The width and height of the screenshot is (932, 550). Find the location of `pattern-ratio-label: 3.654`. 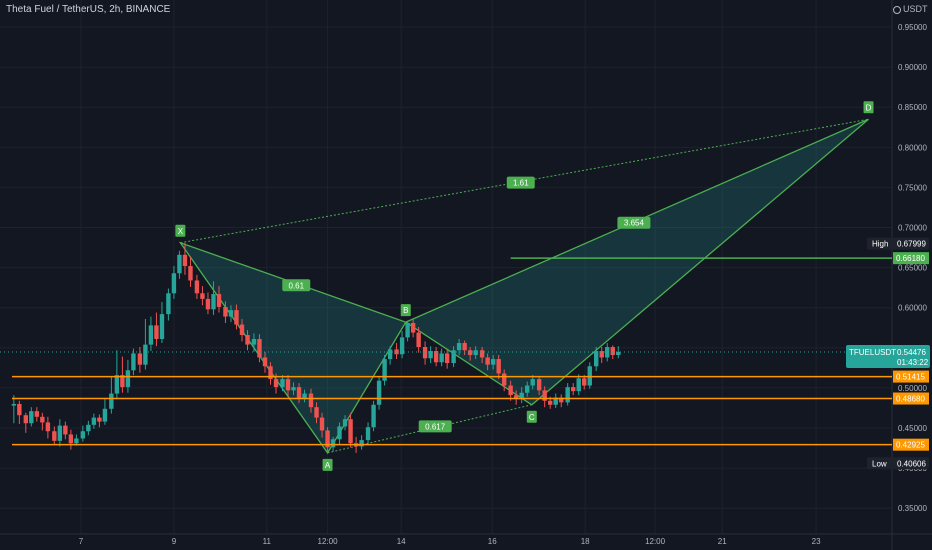

pattern-ratio-label: 3.654 is located at coordinates (634, 223).